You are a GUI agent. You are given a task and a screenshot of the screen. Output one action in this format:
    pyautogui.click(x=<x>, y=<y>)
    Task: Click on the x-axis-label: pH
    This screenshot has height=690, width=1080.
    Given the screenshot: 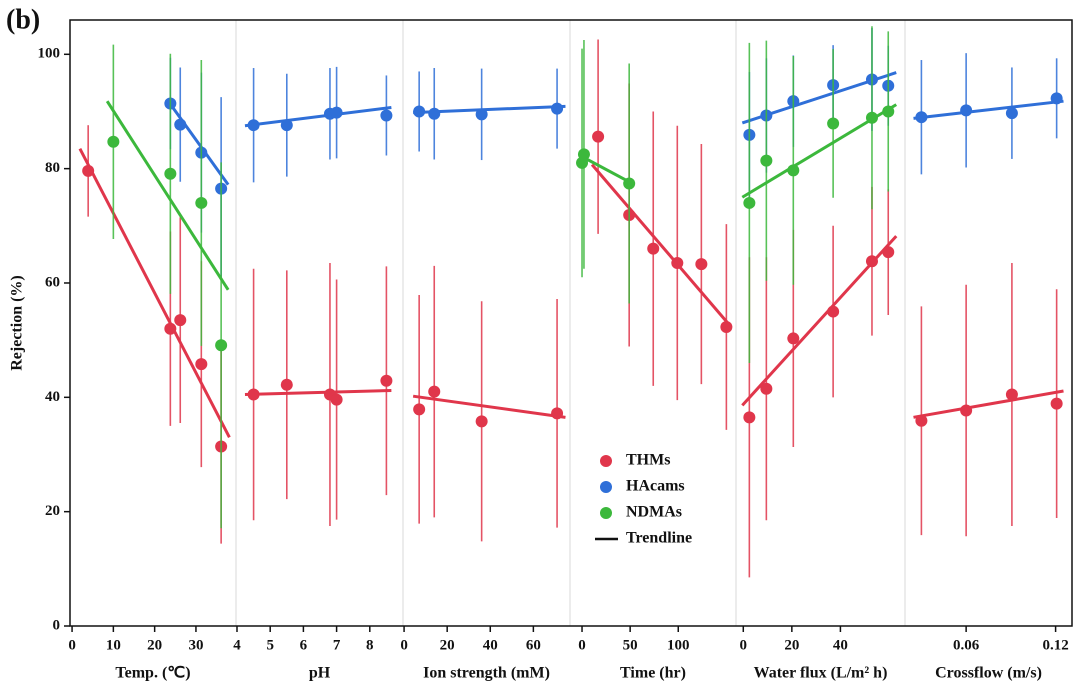 What is the action you would take?
    pyautogui.click(x=320, y=673)
    